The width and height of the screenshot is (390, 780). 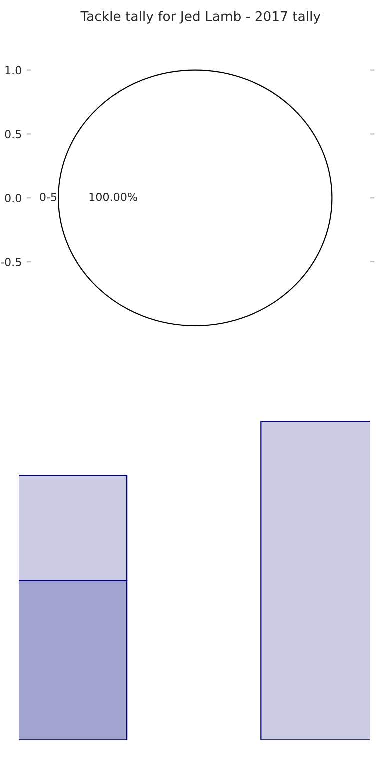 I want to click on chart-title: Tackle tally for Jed Lamb - 2017 tally, so click(x=200, y=17).